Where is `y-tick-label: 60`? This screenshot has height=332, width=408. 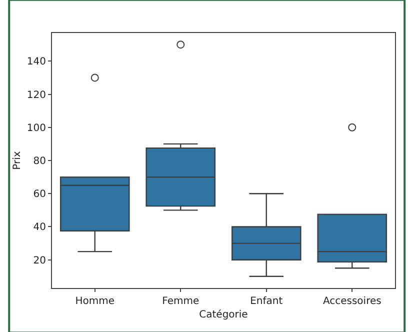
y-tick-label: 60 is located at coordinates (39, 194).